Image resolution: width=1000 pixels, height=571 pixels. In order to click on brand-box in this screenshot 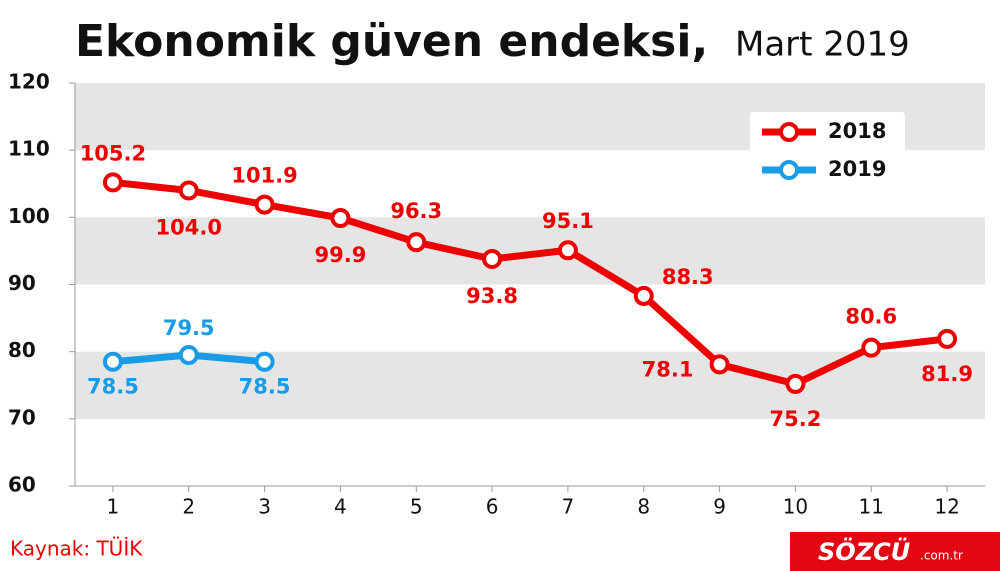, I will do `click(895, 551)`.